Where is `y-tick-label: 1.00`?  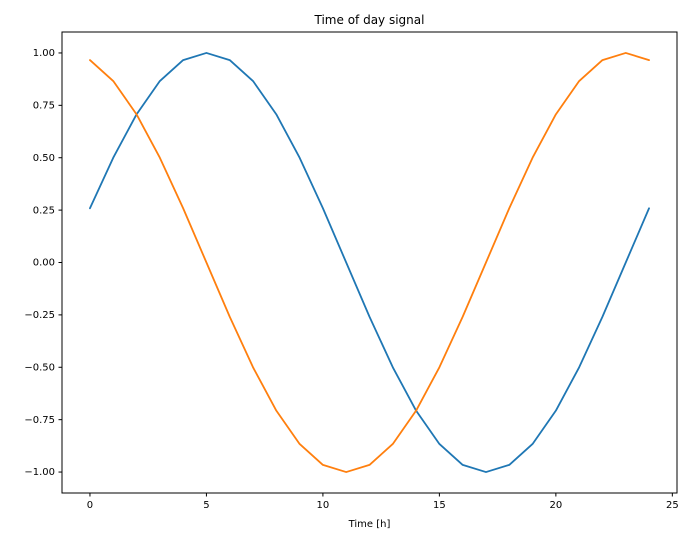
y-tick-label: 1.00 is located at coordinates (44, 53).